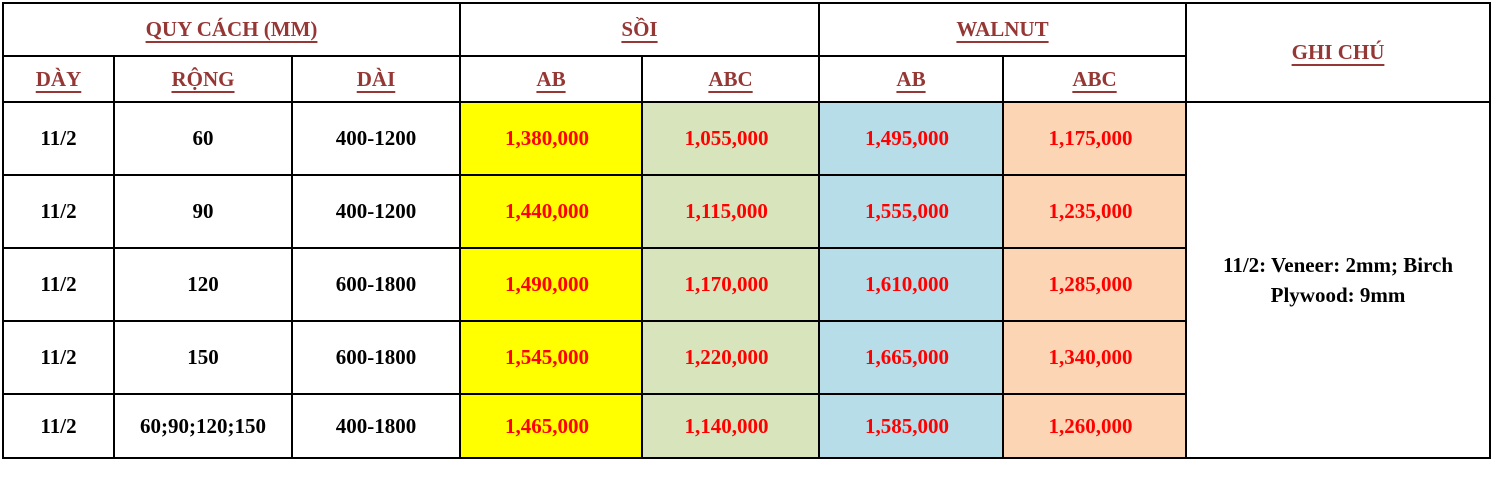 The image size is (1491, 477). What do you see at coordinates (911, 79) in the screenshot?
I see `header-walnut-ab: AB` at bounding box center [911, 79].